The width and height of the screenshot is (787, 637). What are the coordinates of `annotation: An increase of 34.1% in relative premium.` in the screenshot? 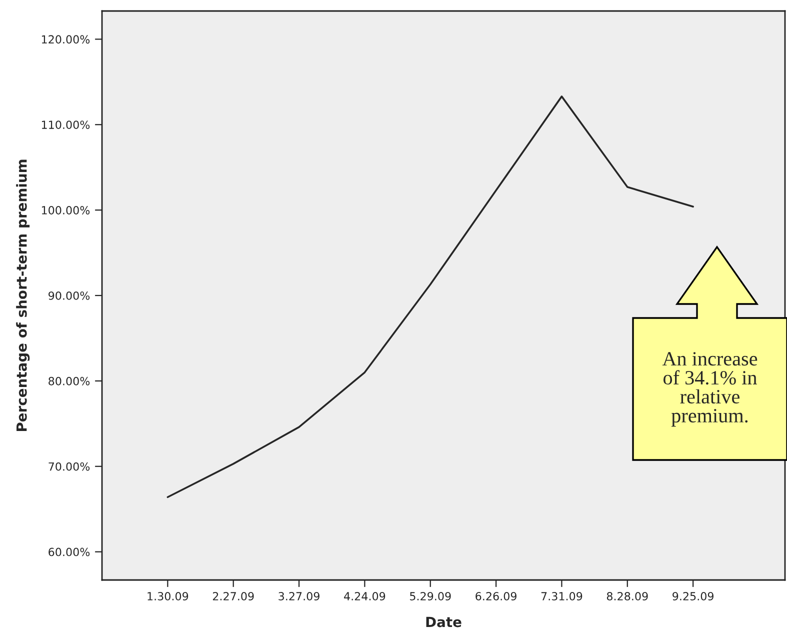 It's located at (710, 389).